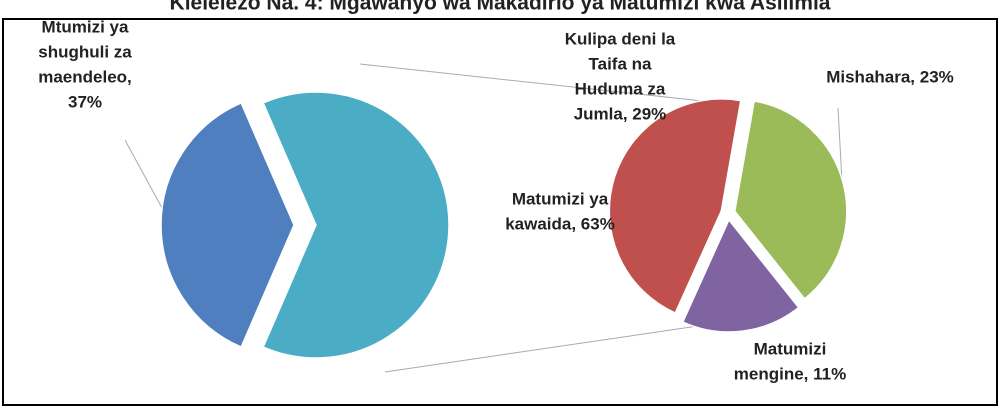 The image size is (1001, 408). I want to click on slice-label: kawaida, 63%, so click(560, 223).